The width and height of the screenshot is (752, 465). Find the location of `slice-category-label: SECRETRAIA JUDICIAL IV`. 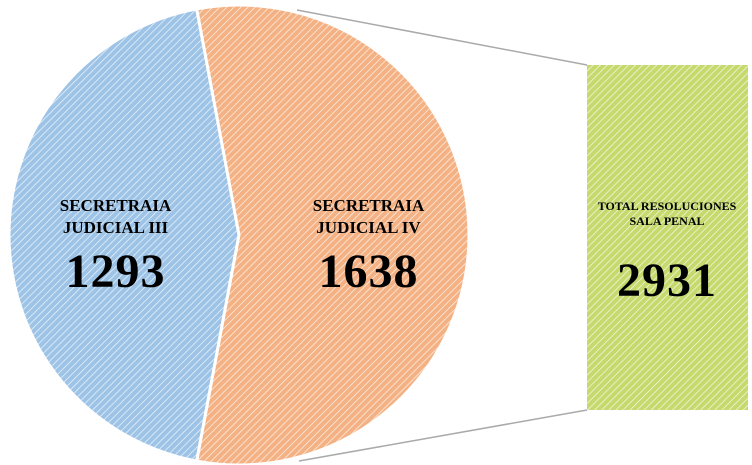

slice-category-label: SECRETRAIA JUDICIAL IV is located at coordinates (368, 216).